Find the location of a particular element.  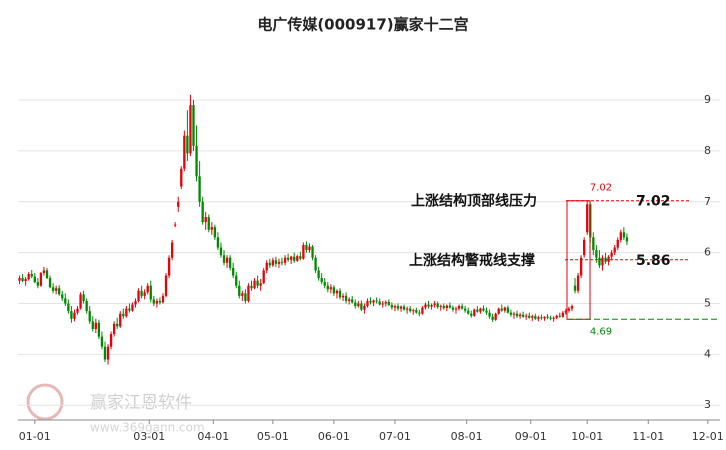

x-tick-label: 06-01 is located at coordinates (334, 436).